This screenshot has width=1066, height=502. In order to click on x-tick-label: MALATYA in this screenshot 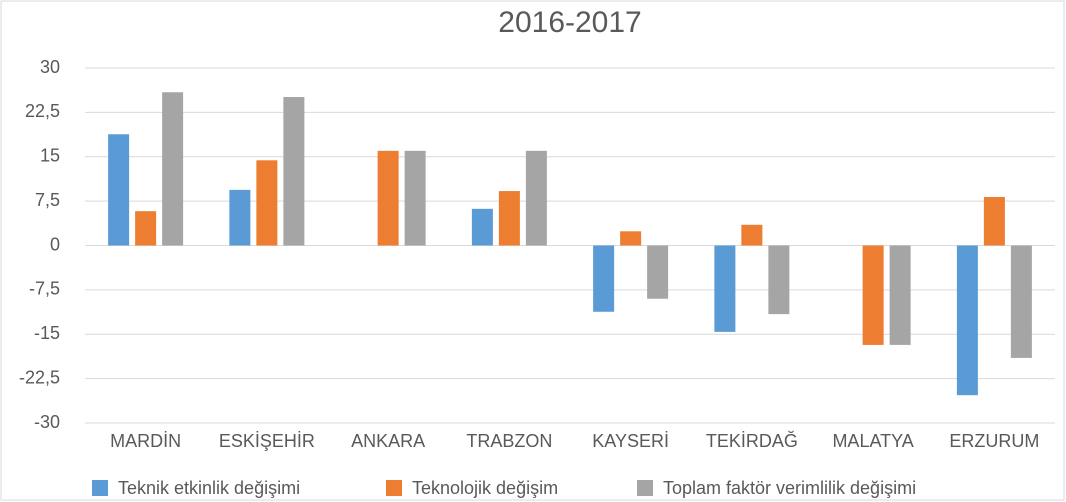, I will do `click(872, 441)`.